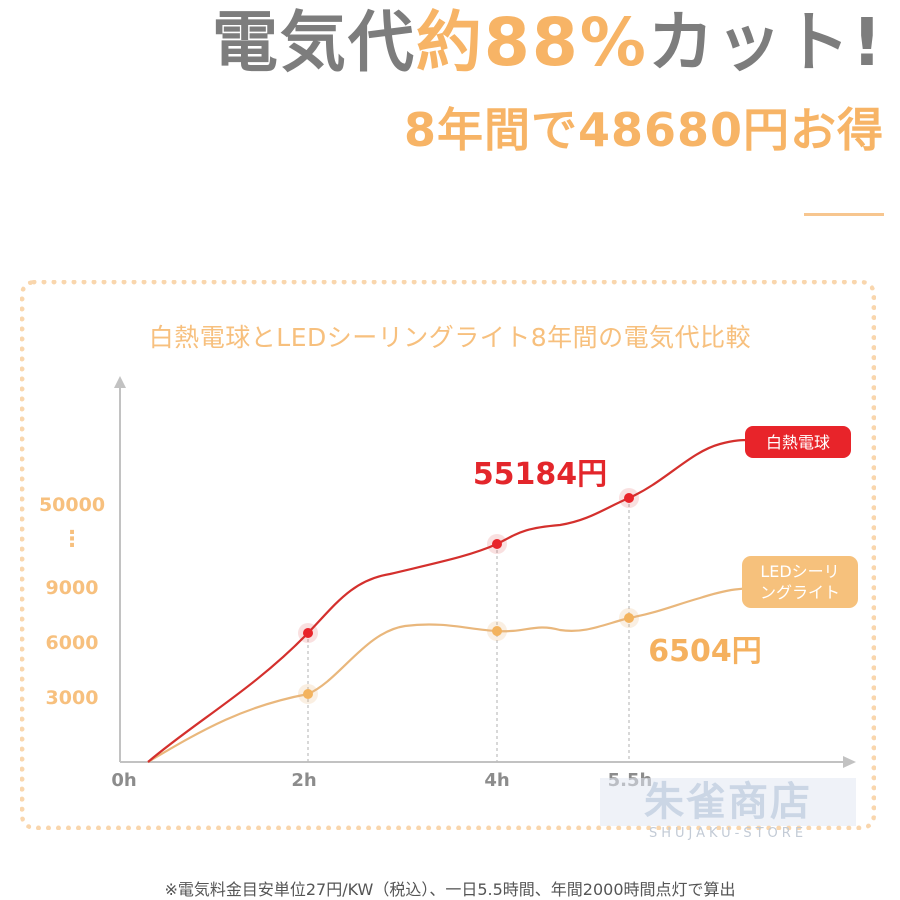 This screenshot has width=900, height=900. Describe the element at coordinates (303, 780) in the screenshot. I see `x-tick-label: 2h` at that location.